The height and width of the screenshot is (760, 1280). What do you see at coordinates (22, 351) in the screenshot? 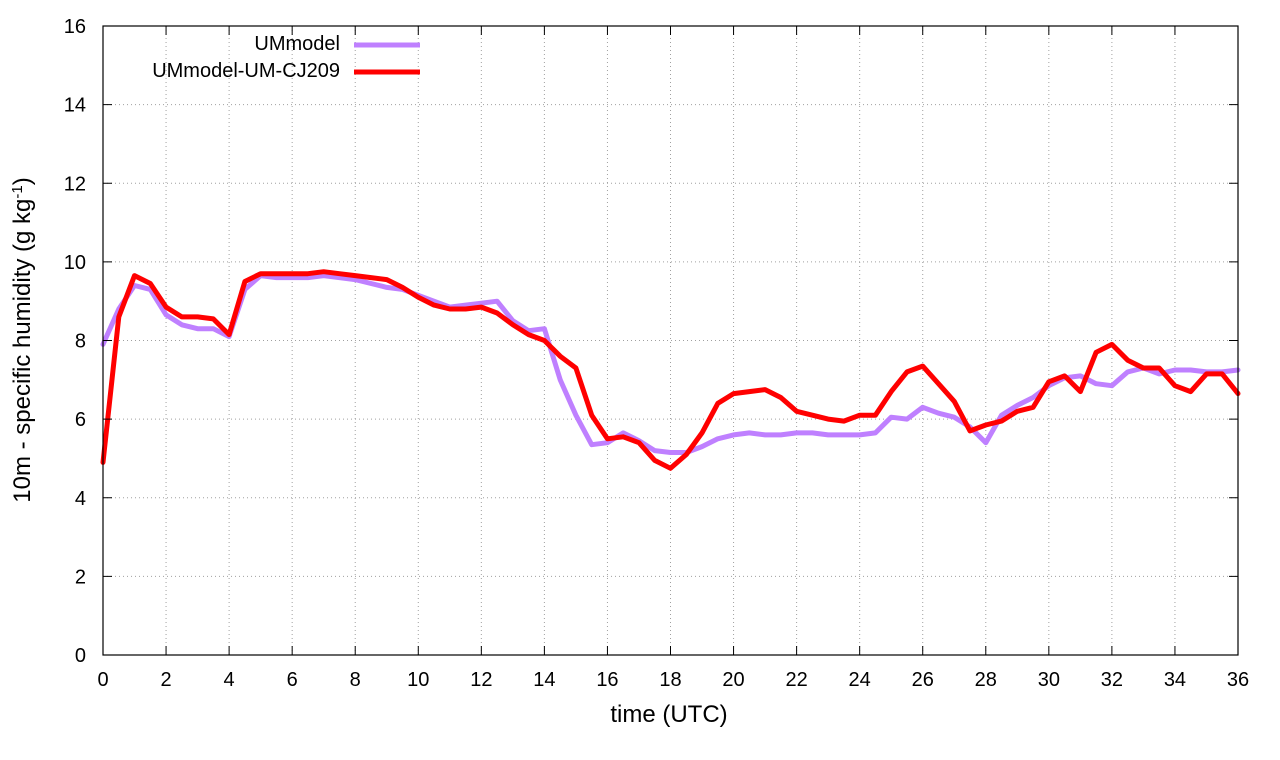
I see `y-axis-label-main: 10m - specific humidity (g kg` at bounding box center [22, 351].